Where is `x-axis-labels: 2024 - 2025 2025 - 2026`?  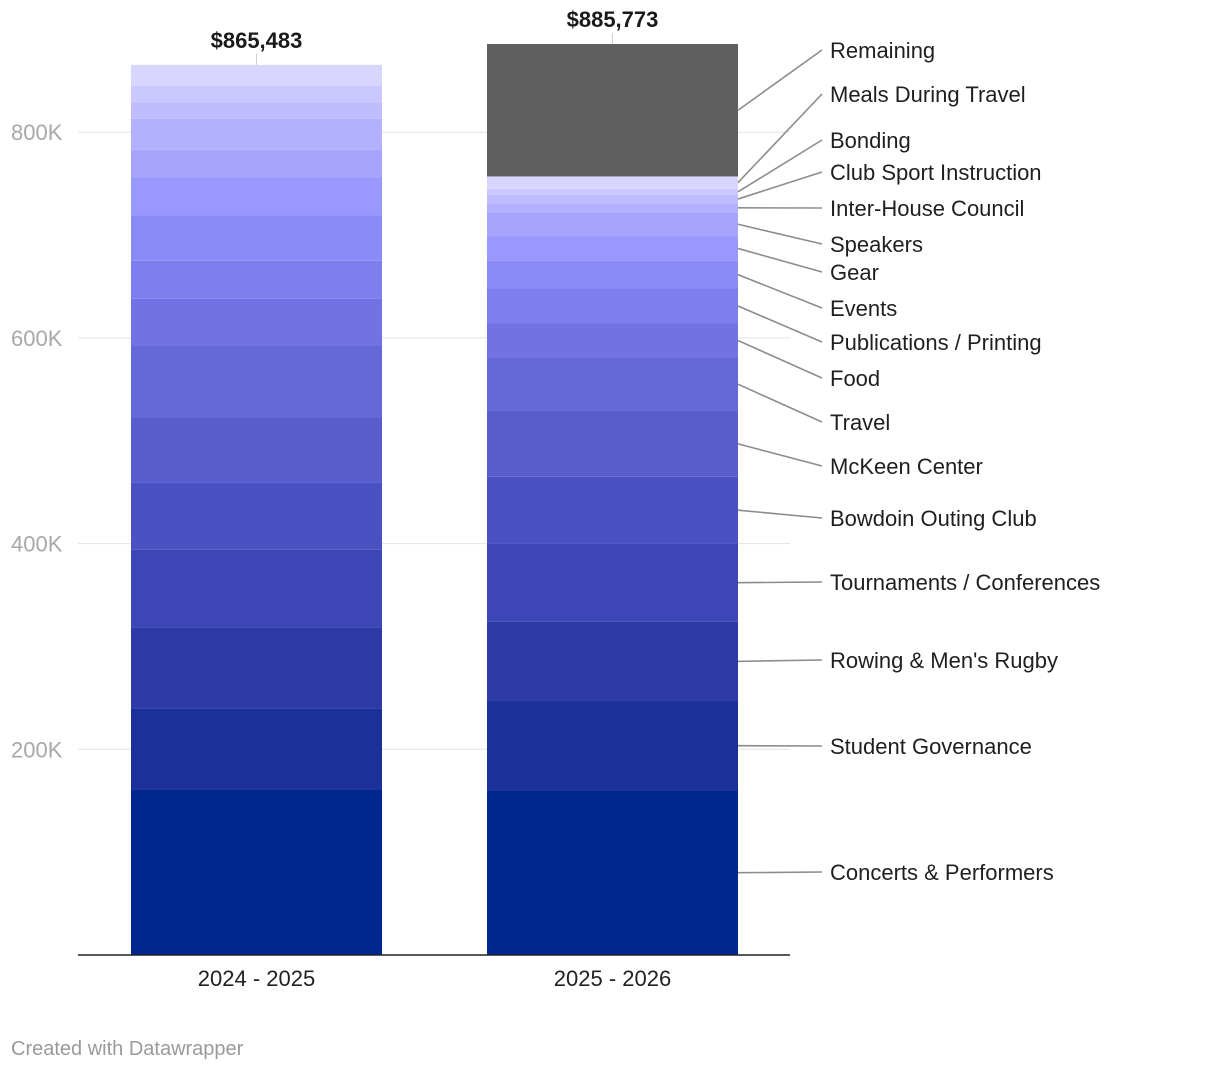 x-axis-labels: 2024 - 2025 2025 - 2026 is located at coordinates (434, 978).